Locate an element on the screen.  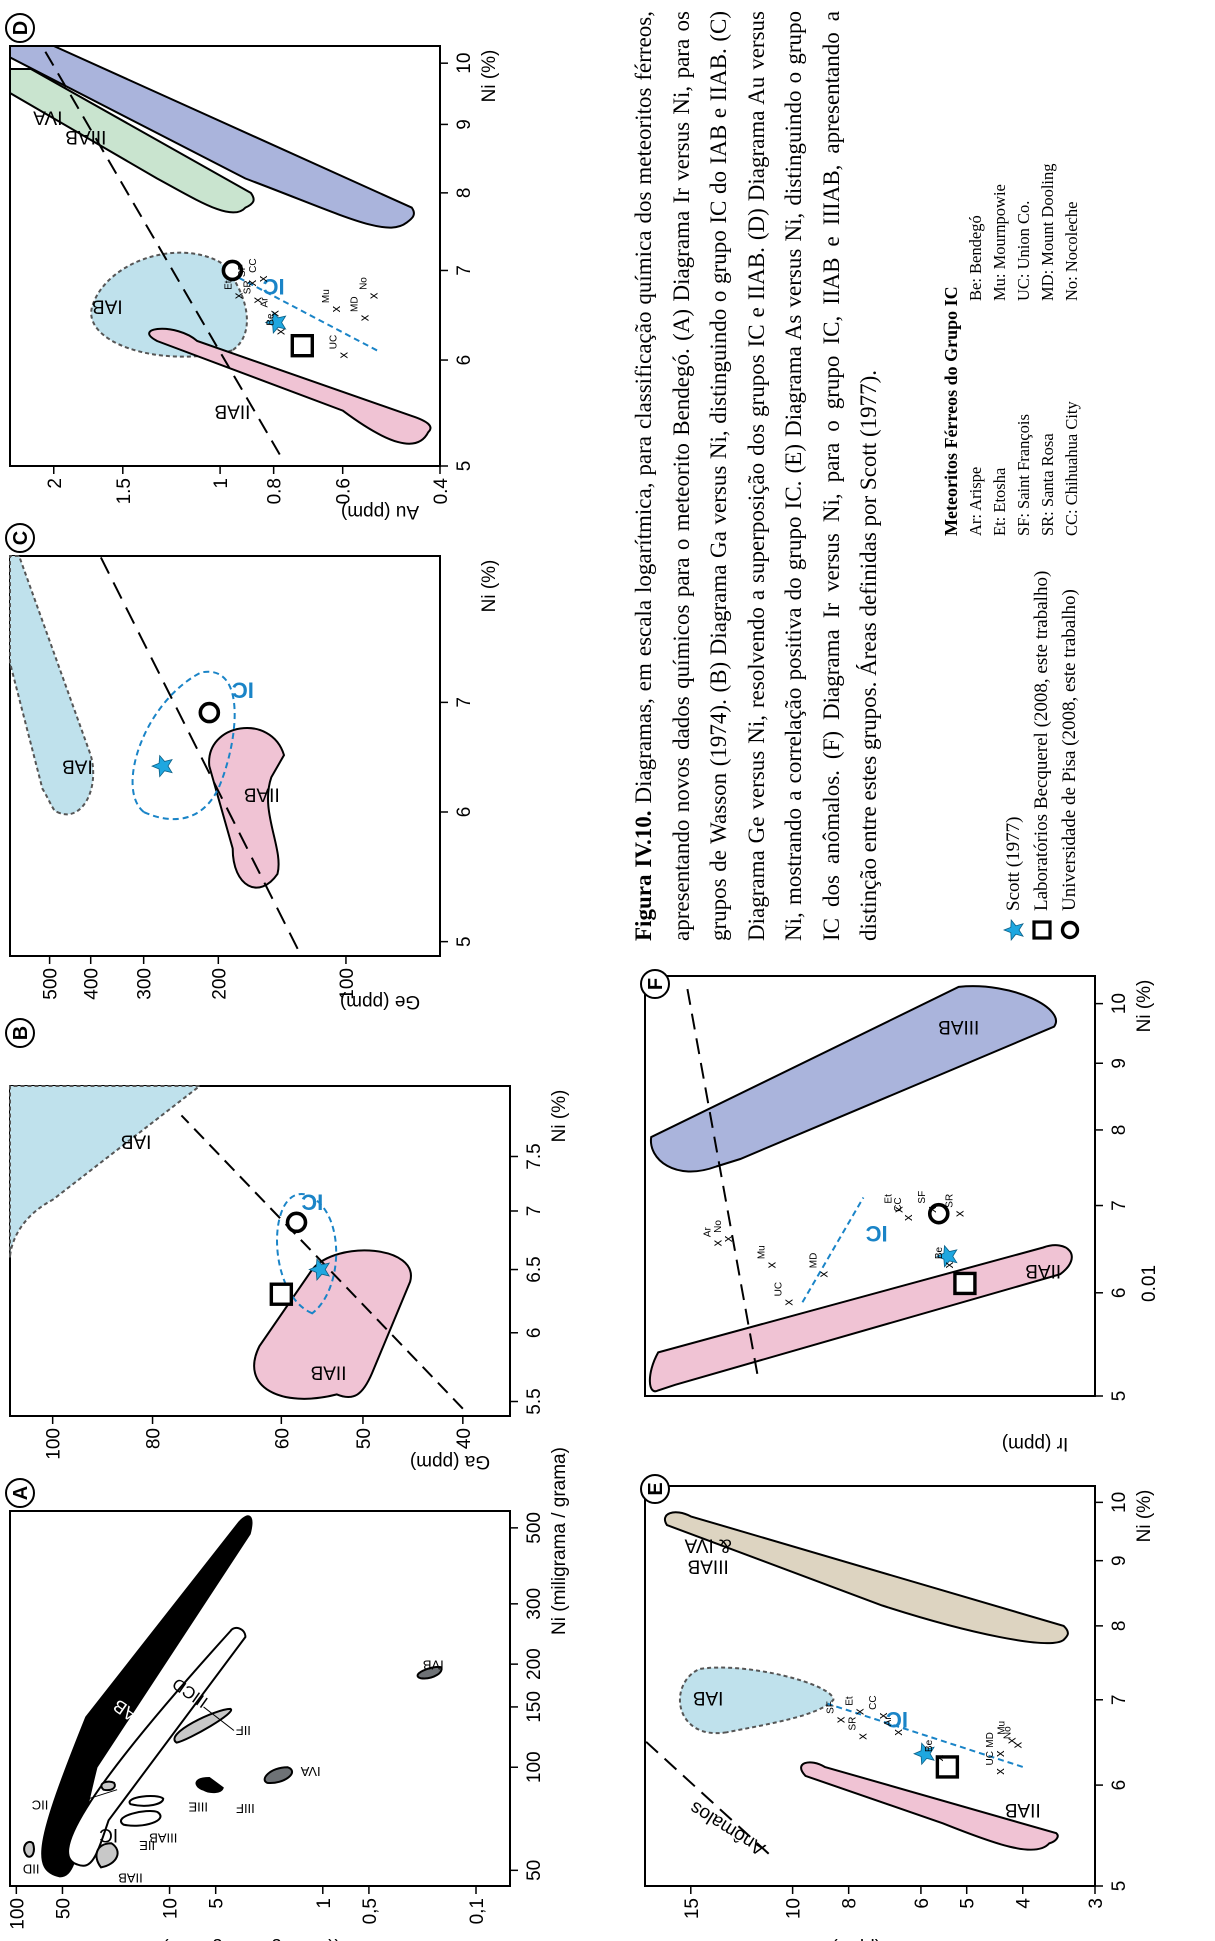
group-label: IID is located at coordinates (31, 1868).